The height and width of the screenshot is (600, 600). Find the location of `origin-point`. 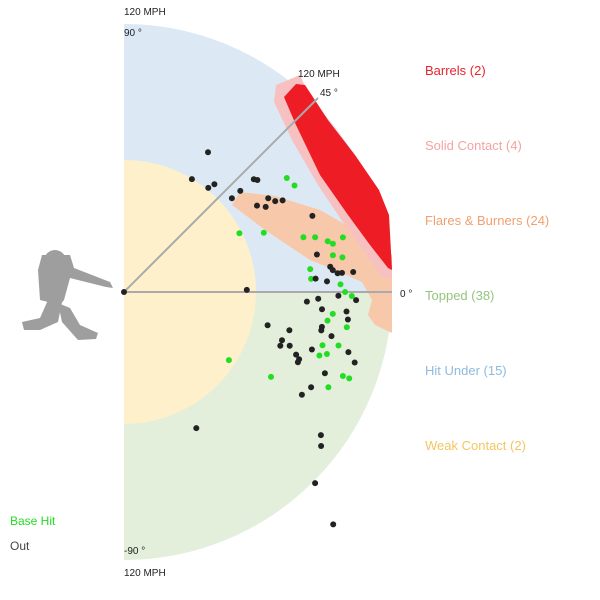

origin-point is located at coordinates (124, 292).